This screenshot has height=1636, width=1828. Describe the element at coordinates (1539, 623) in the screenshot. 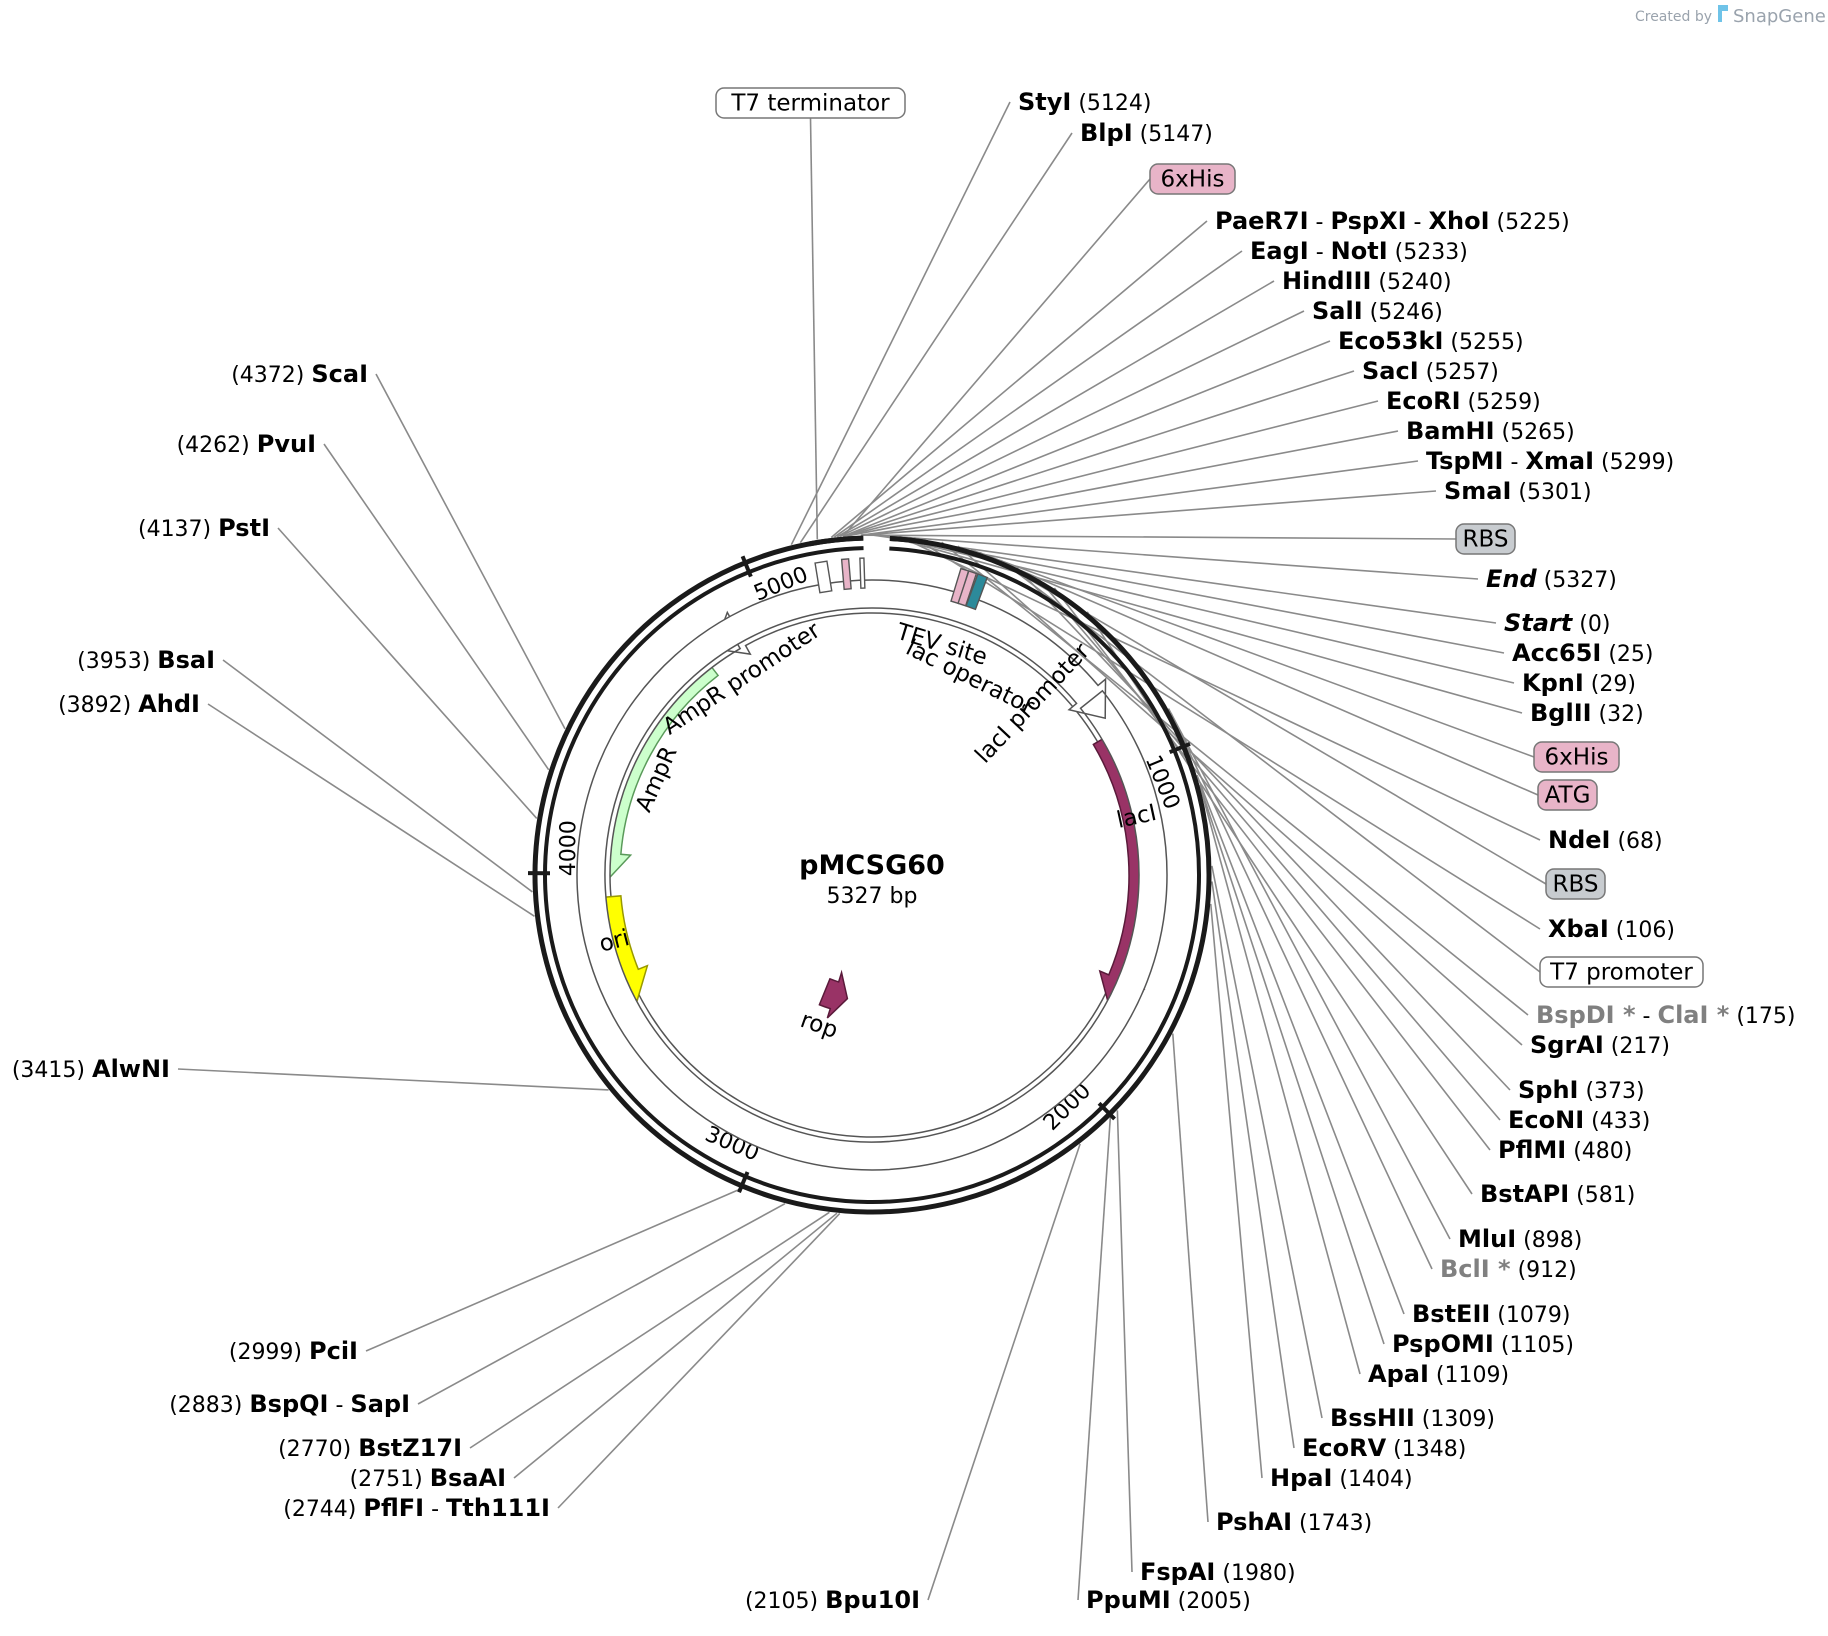

I see `site-enzyme-name: Start` at that location.